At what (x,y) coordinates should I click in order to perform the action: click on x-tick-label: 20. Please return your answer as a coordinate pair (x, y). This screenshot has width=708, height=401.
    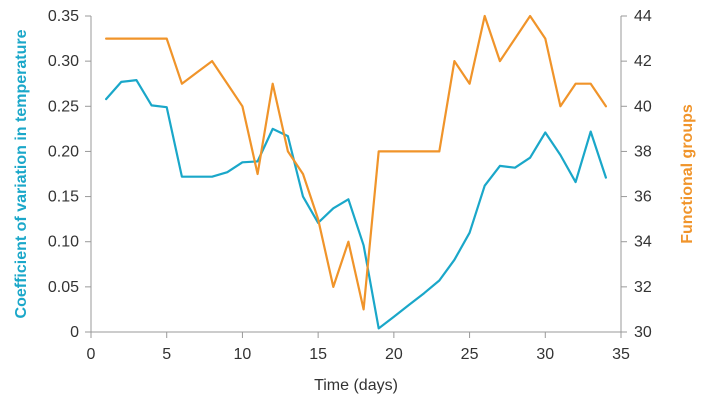
    Looking at the image, I should click on (394, 354).